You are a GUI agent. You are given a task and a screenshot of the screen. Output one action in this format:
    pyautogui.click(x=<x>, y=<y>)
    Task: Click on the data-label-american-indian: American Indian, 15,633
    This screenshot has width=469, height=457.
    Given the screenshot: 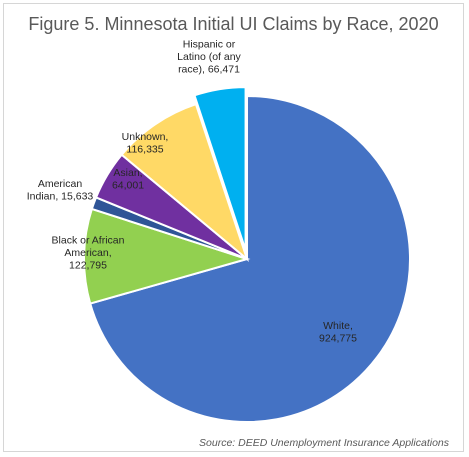 What is the action you would take?
    pyautogui.click(x=60, y=190)
    